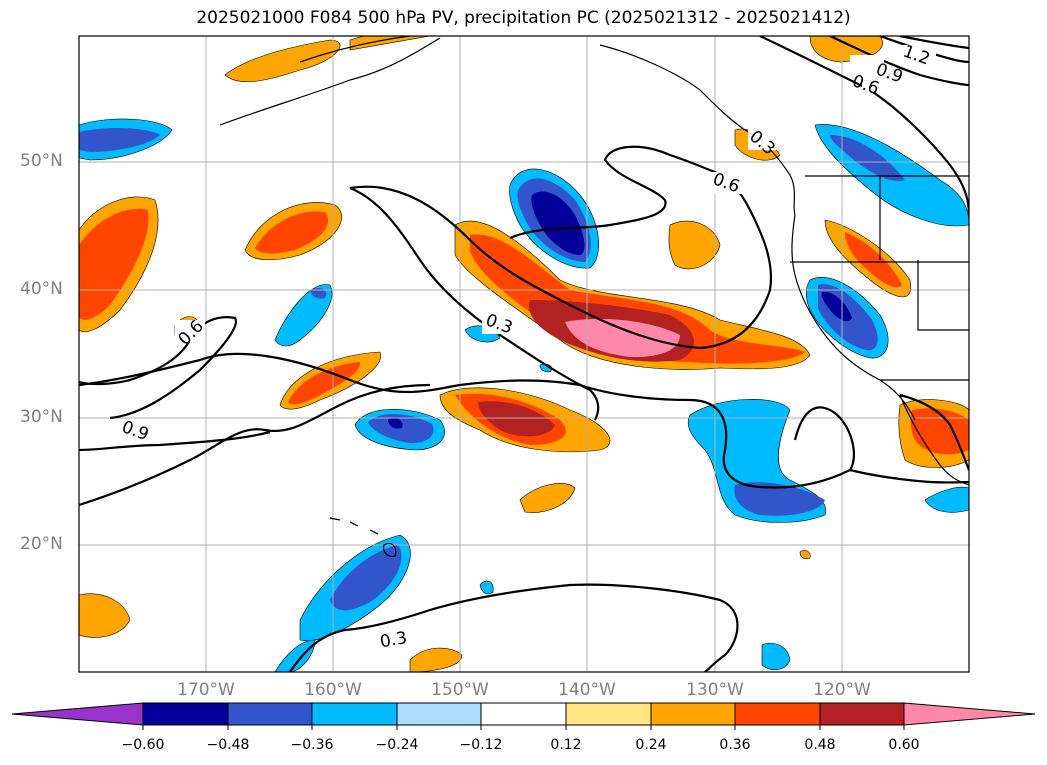 The width and height of the screenshot is (1047, 765). Describe the element at coordinates (523, 727) in the screenshot. I see `colorbar-ticks` at that location.